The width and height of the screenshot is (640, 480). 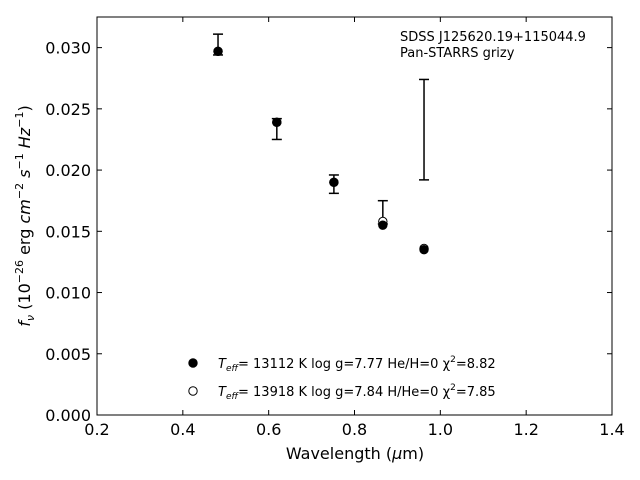 What do you see at coordinates (24, 242) in the screenshot?
I see `y-label-erg: erg` at bounding box center [24, 242].